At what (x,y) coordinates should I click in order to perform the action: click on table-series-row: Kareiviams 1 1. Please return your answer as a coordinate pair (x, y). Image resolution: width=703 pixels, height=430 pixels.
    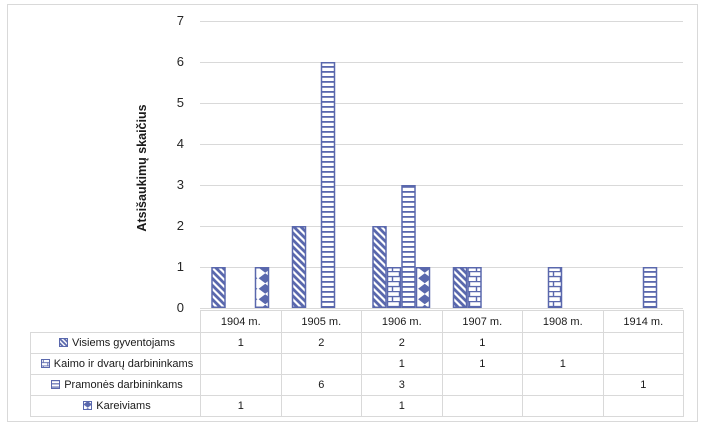
    Looking at the image, I should click on (357, 406).